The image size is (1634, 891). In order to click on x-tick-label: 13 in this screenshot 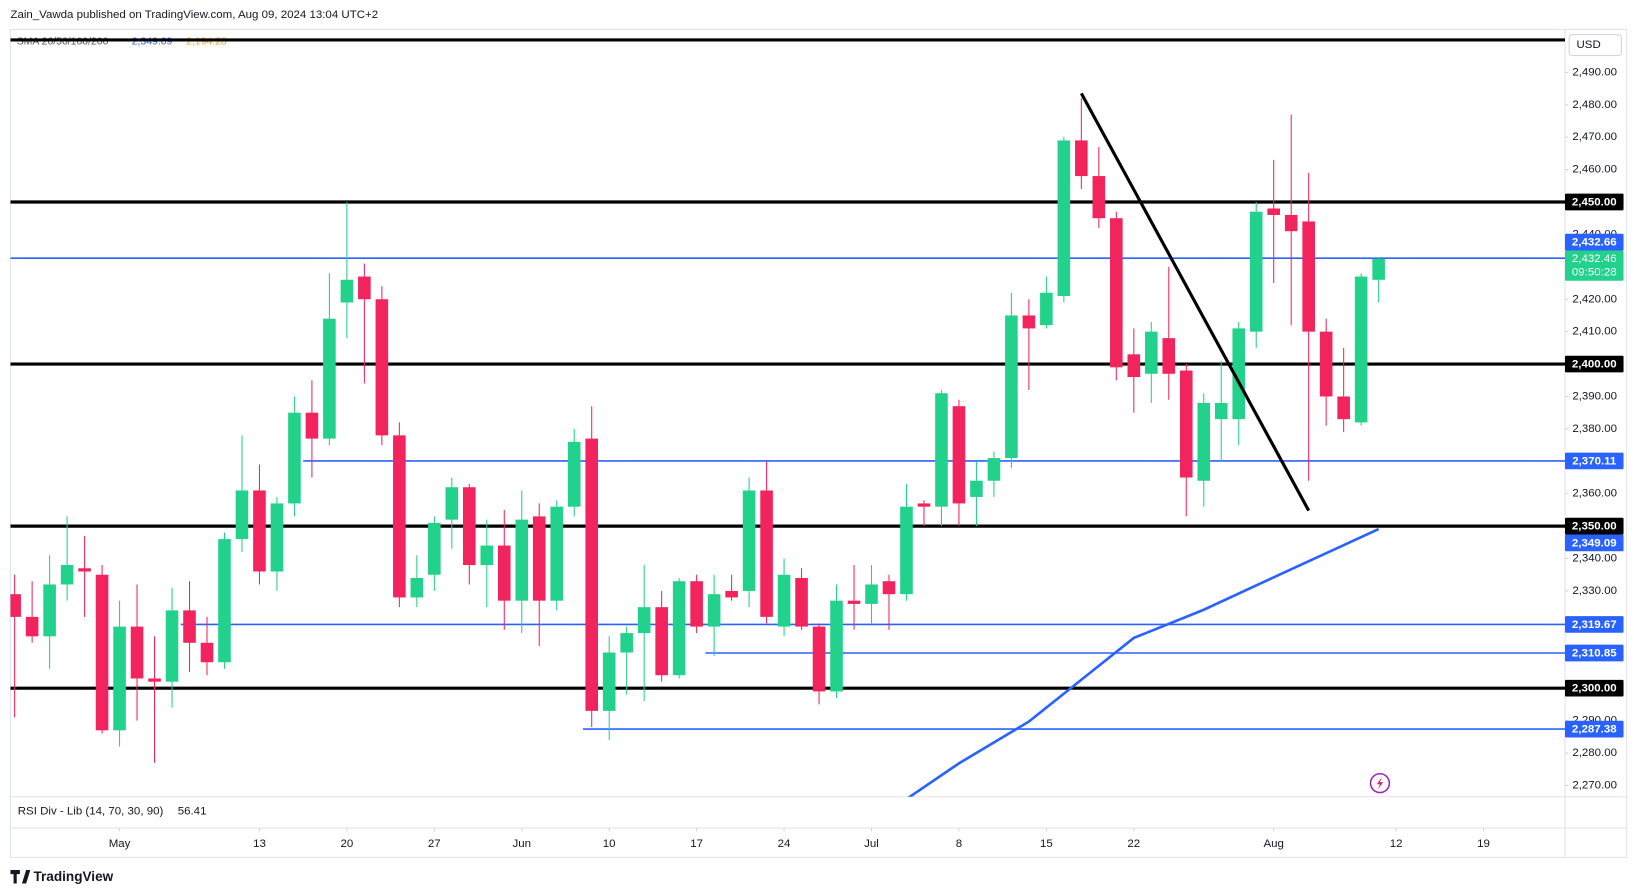, I will do `click(259, 844)`.